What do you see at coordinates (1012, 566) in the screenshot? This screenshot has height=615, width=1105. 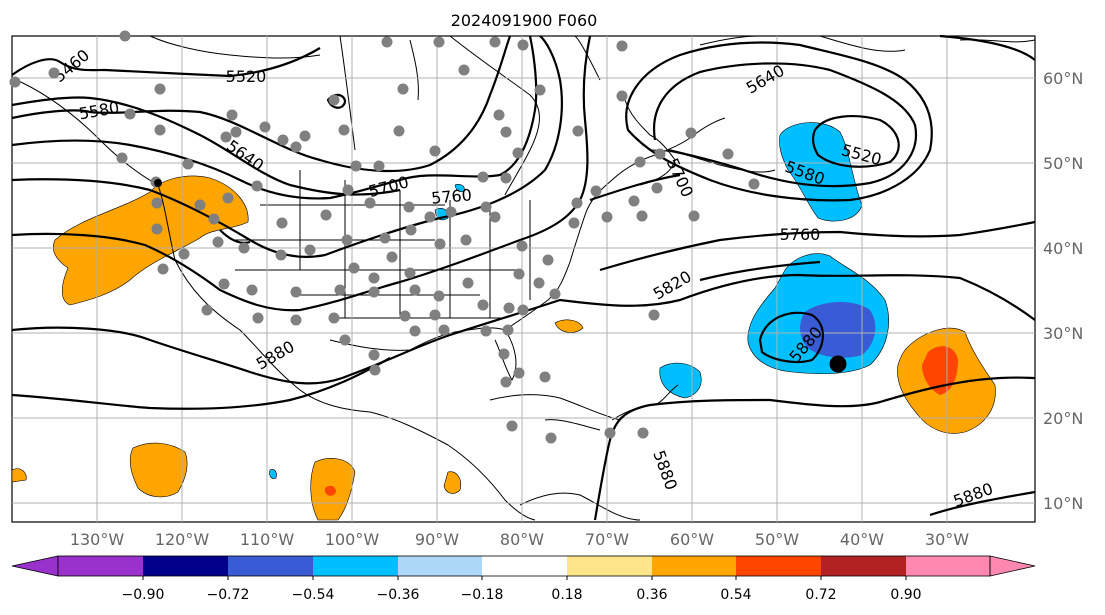 I see `colorbar-max-extend` at bounding box center [1012, 566].